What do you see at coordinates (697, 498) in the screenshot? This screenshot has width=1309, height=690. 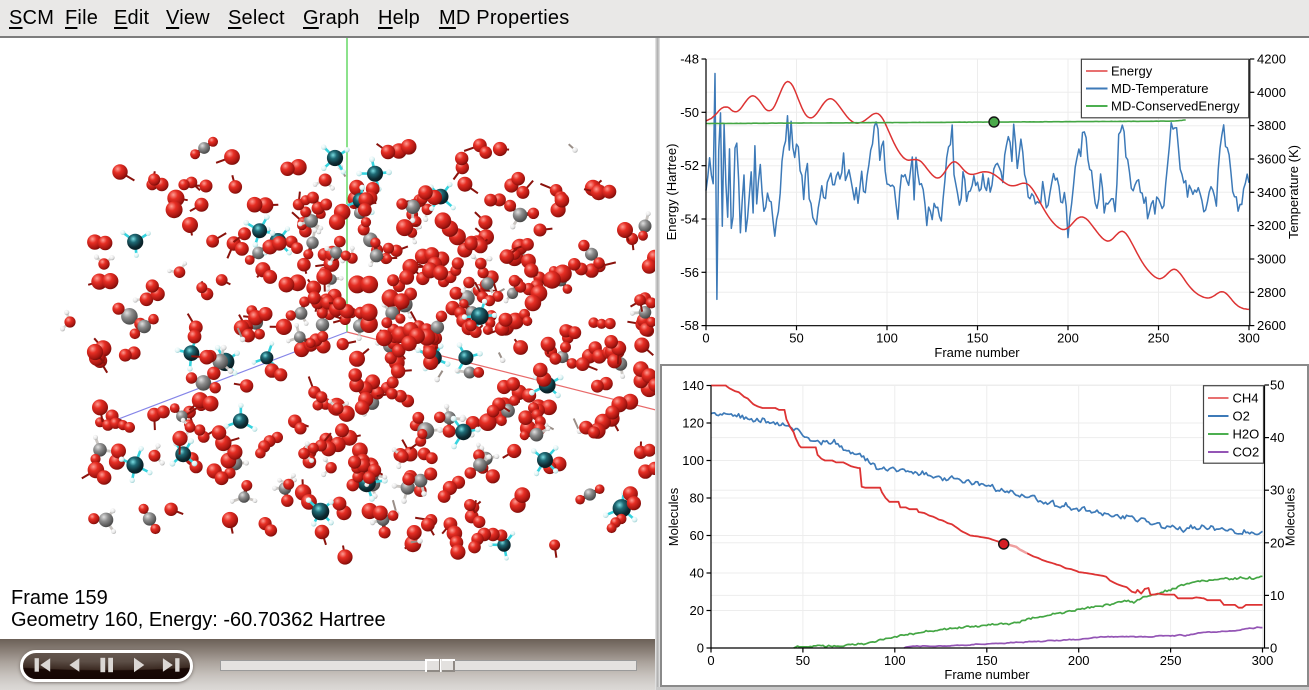 I see `svg-text: 80` at bounding box center [697, 498].